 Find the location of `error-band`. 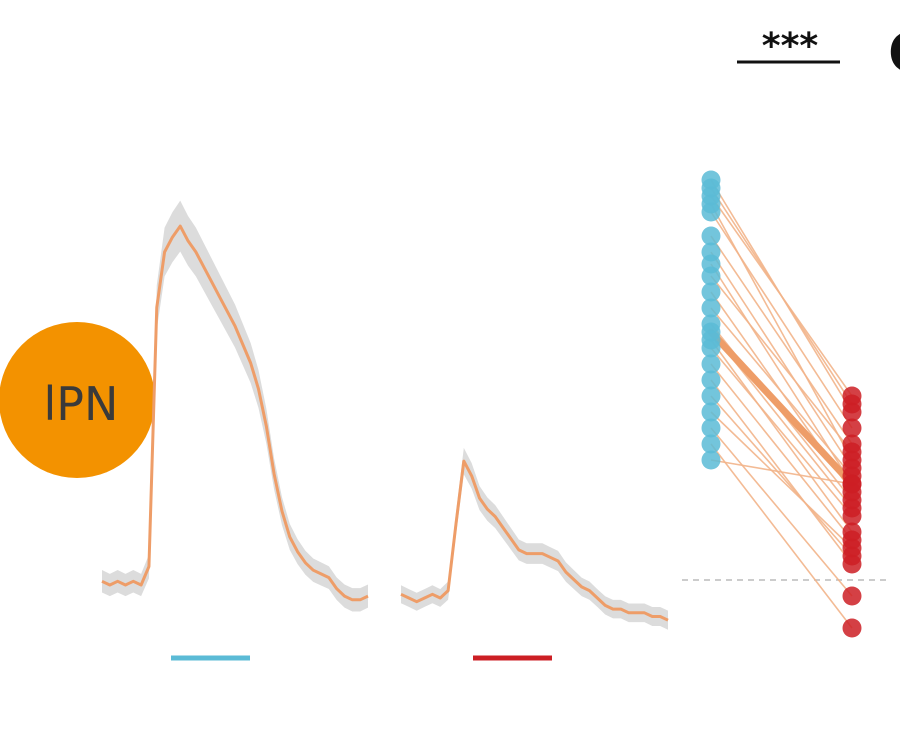

error-band is located at coordinates (534, 538).